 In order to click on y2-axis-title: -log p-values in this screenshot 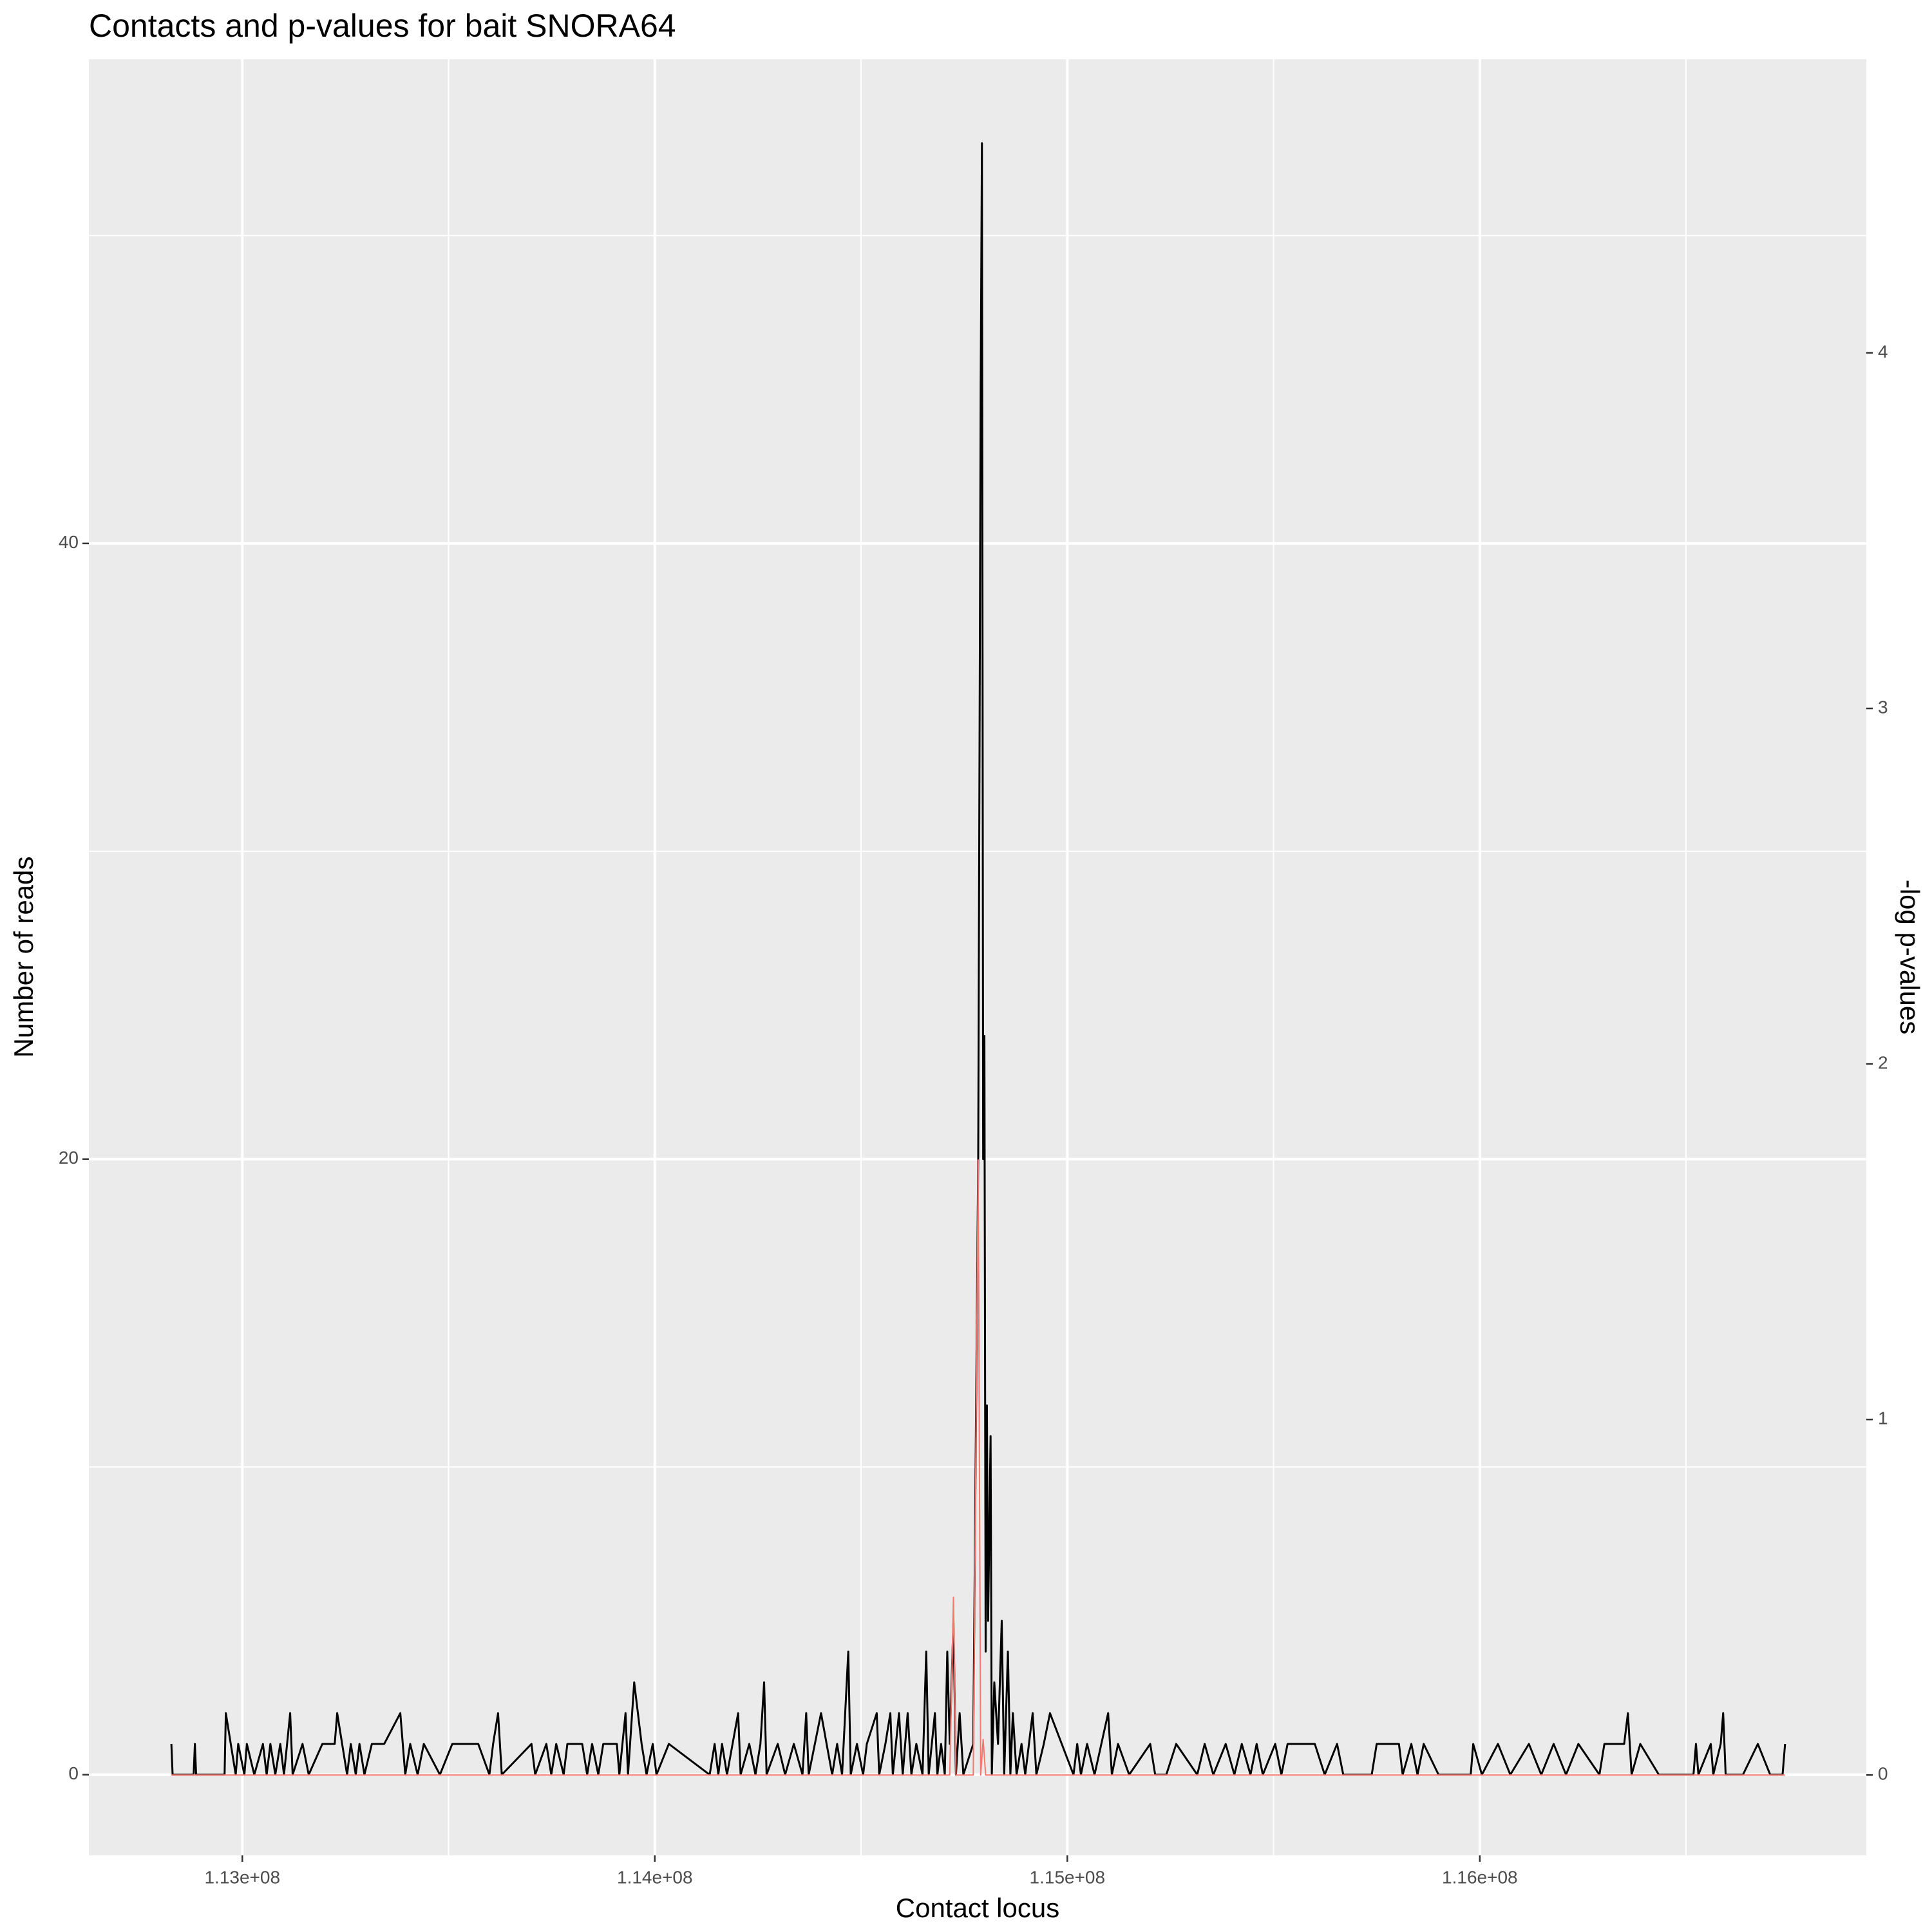, I will do `click(1910, 957)`.